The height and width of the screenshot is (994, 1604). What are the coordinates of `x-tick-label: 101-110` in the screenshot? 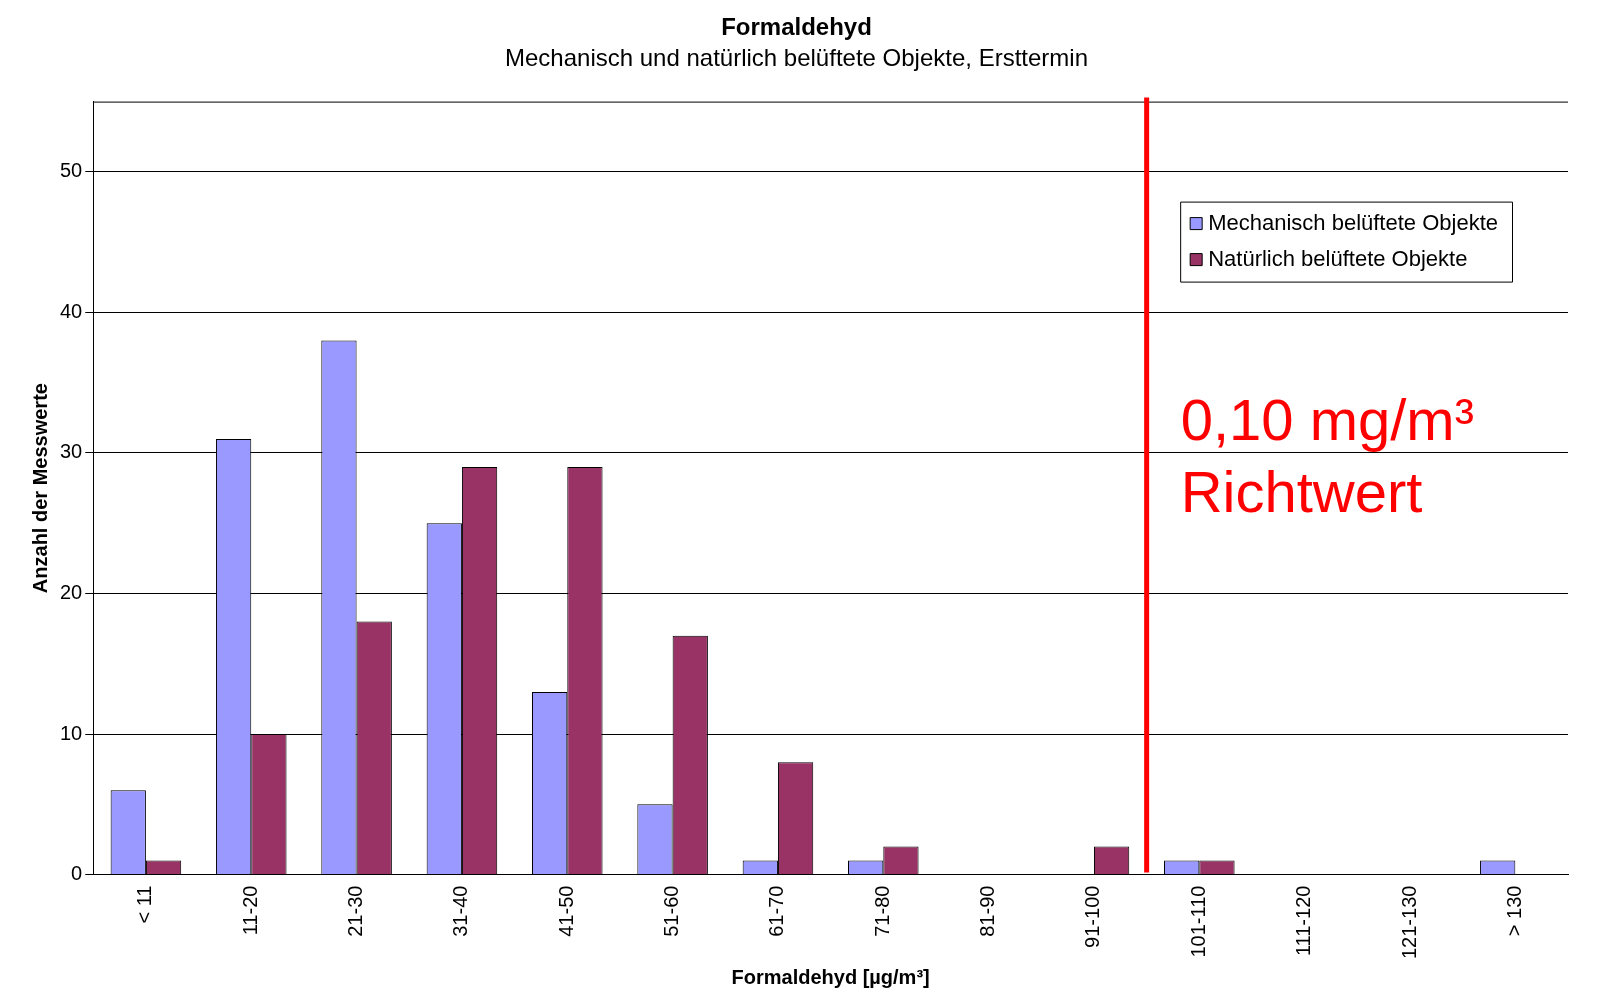 It's located at (1197, 921).